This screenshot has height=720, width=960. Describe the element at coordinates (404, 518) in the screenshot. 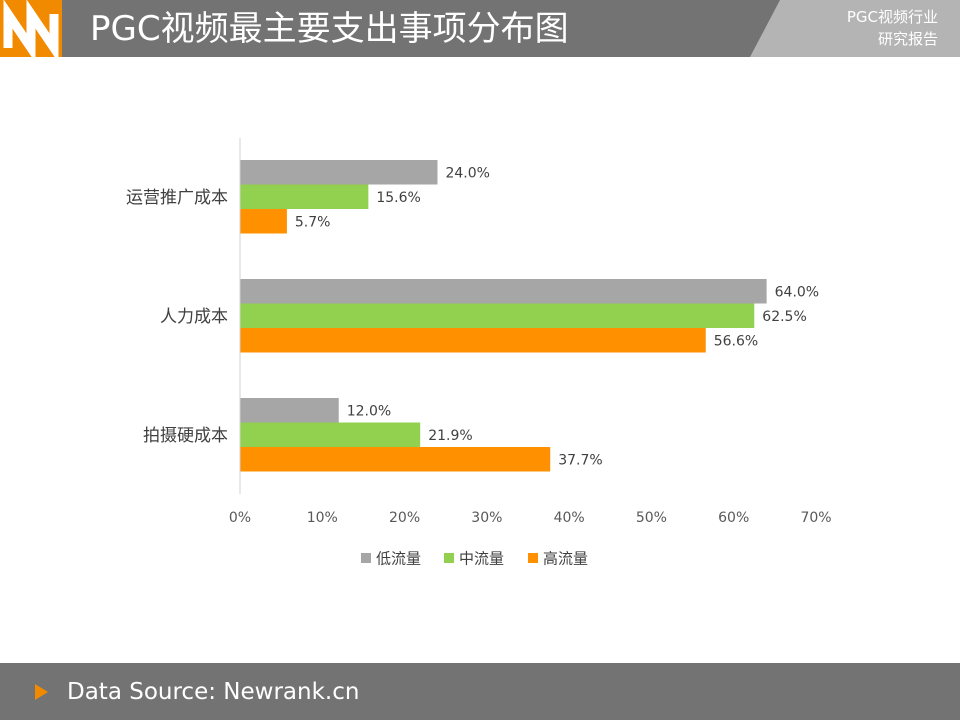

I see `x-tick-label: 20%` at that location.